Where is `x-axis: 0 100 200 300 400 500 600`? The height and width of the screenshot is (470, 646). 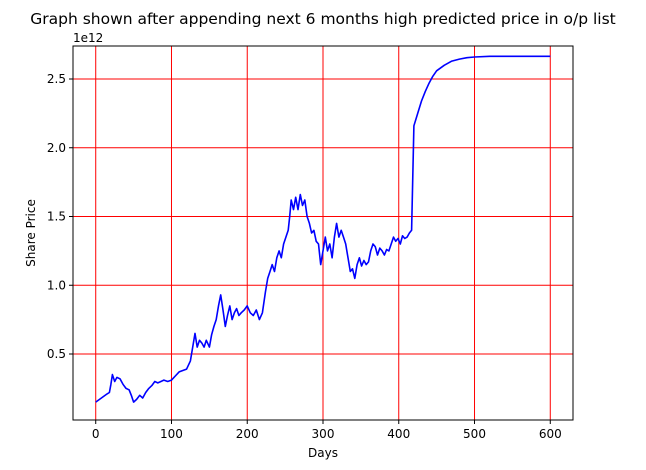
x-axis: 0 100 200 300 400 500 600 is located at coordinates (327, 430).